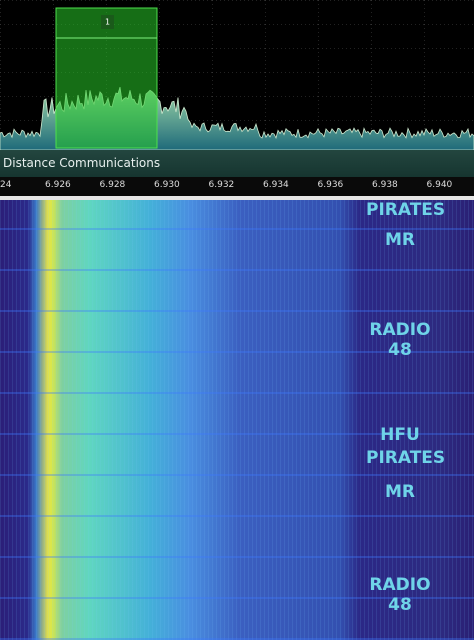 The height and width of the screenshot is (640, 474). Describe the element at coordinates (106, 78) in the screenshot. I see `selection` at that location.